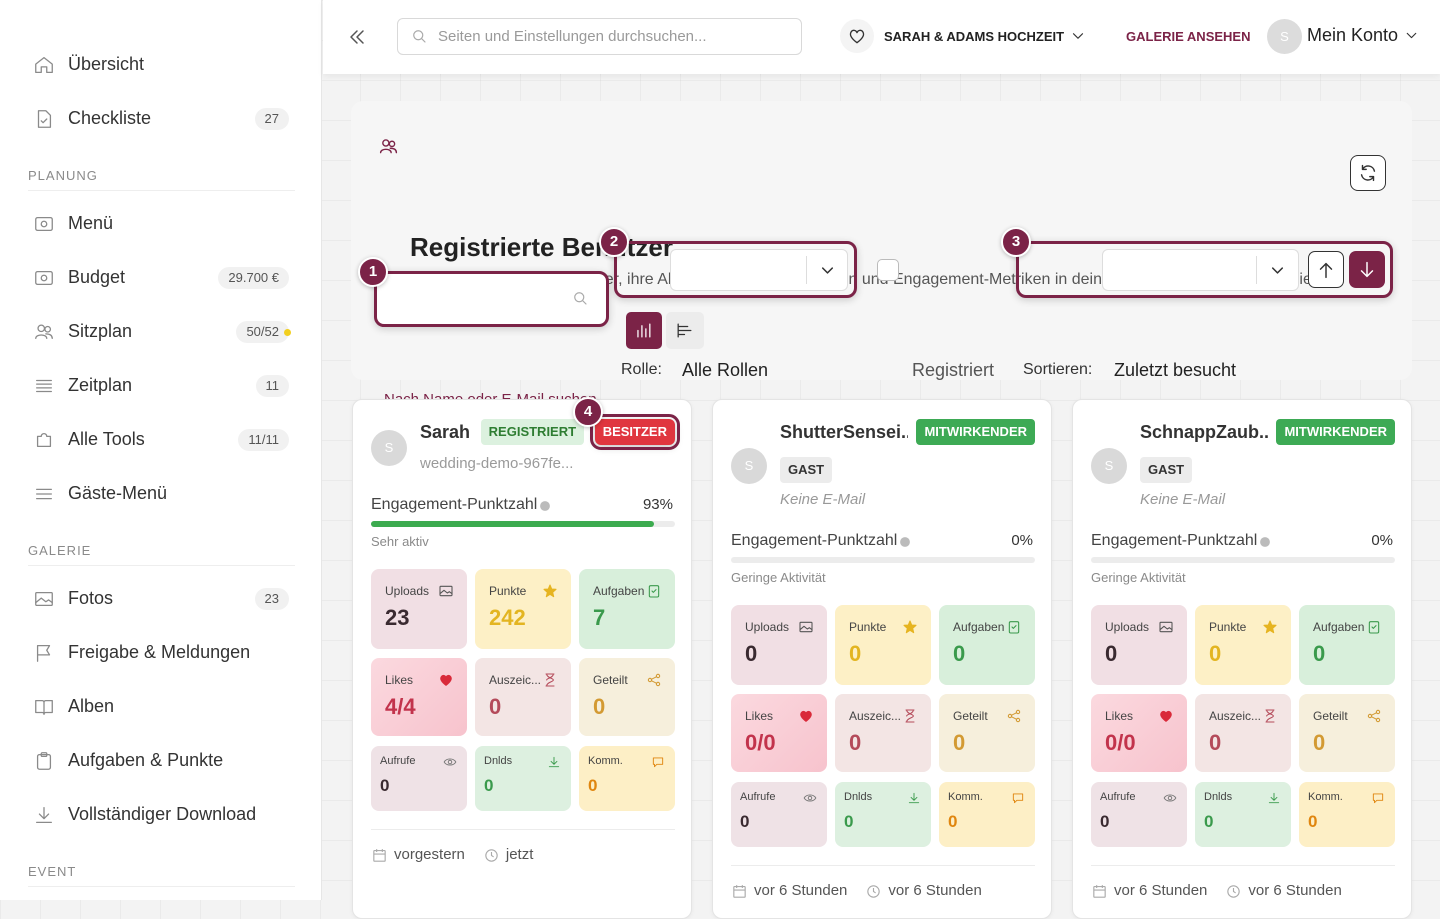 The image size is (1440, 919). I want to click on card-divider, so click(523, 829).